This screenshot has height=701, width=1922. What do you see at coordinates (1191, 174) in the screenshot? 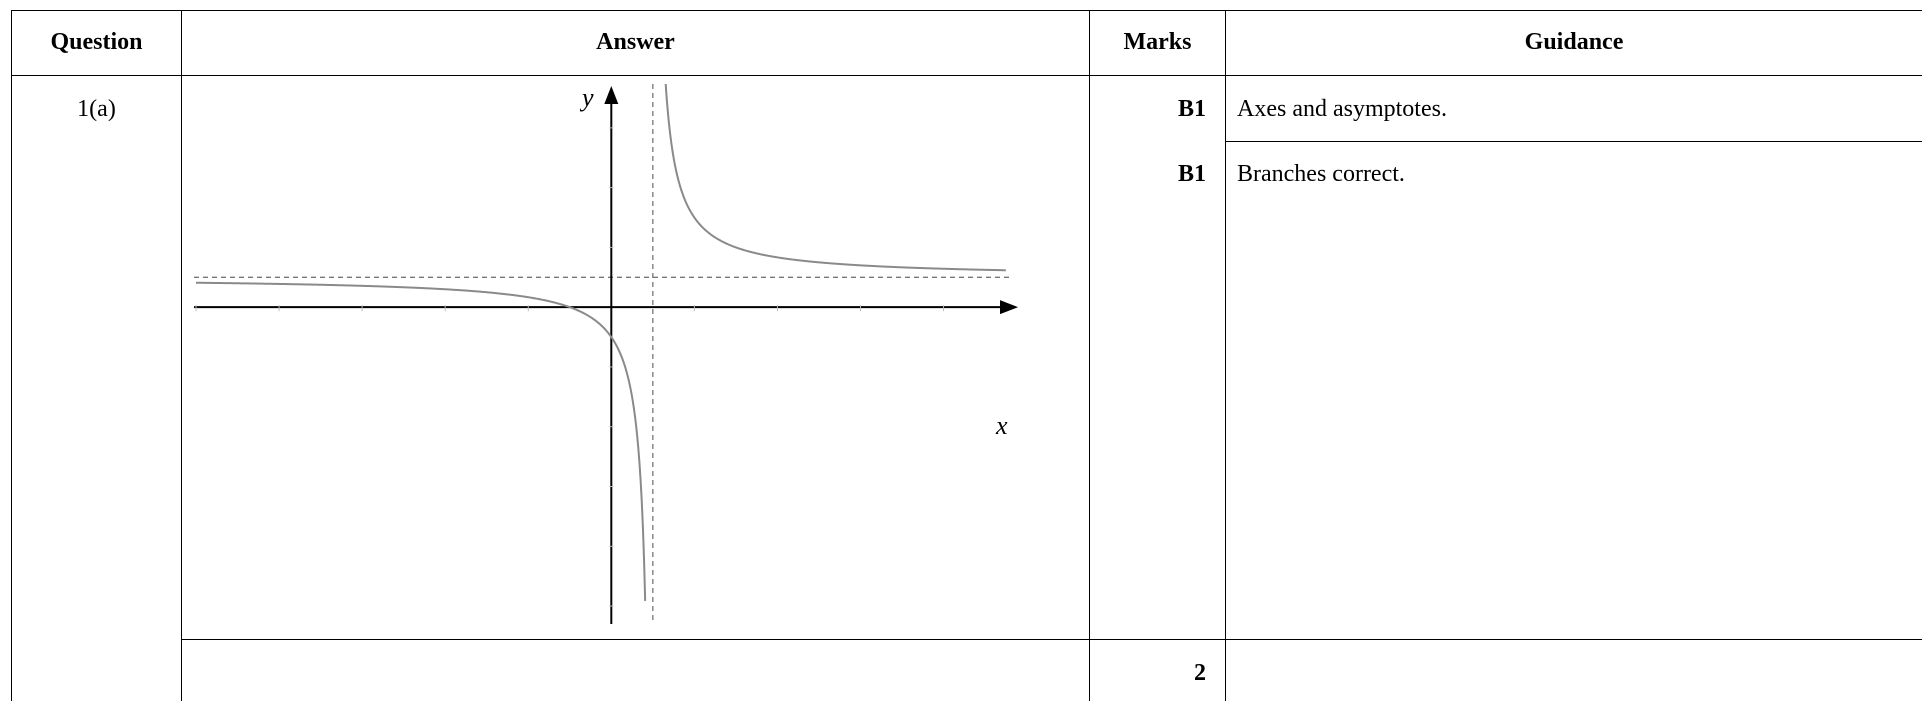
I see `mark-b1-branches: B1` at bounding box center [1191, 174].